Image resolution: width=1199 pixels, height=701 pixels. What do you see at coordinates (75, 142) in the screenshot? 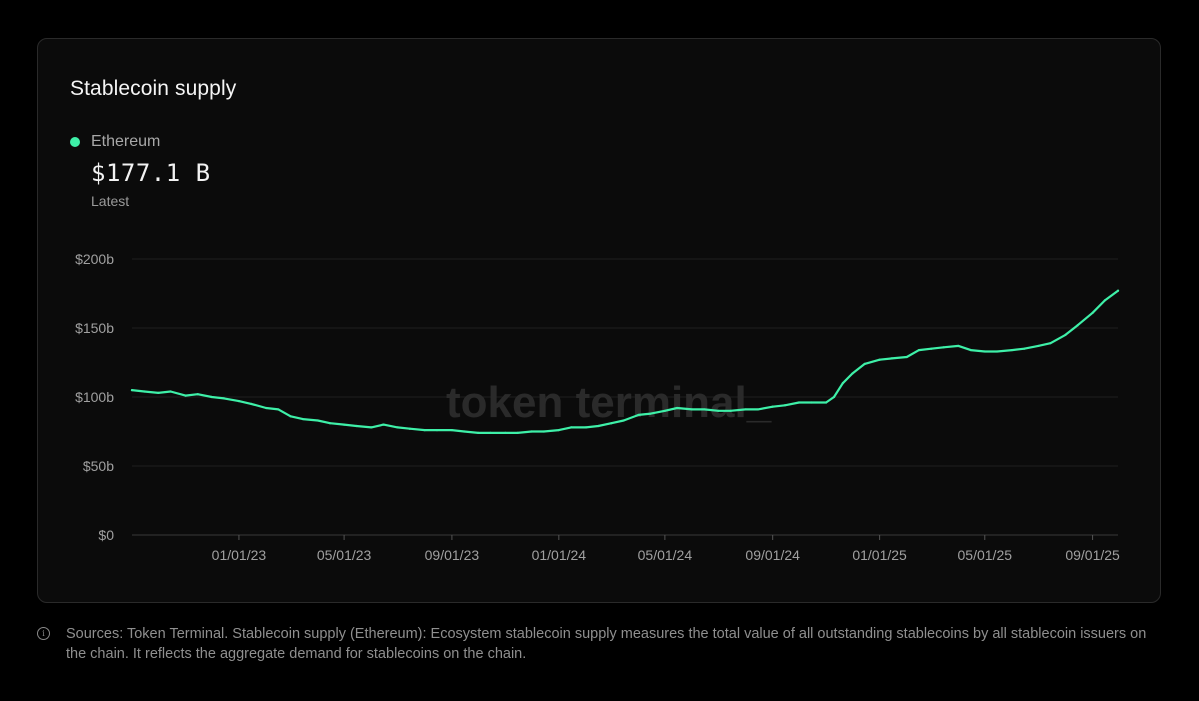
I see `legend-dot-icon` at bounding box center [75, 142].